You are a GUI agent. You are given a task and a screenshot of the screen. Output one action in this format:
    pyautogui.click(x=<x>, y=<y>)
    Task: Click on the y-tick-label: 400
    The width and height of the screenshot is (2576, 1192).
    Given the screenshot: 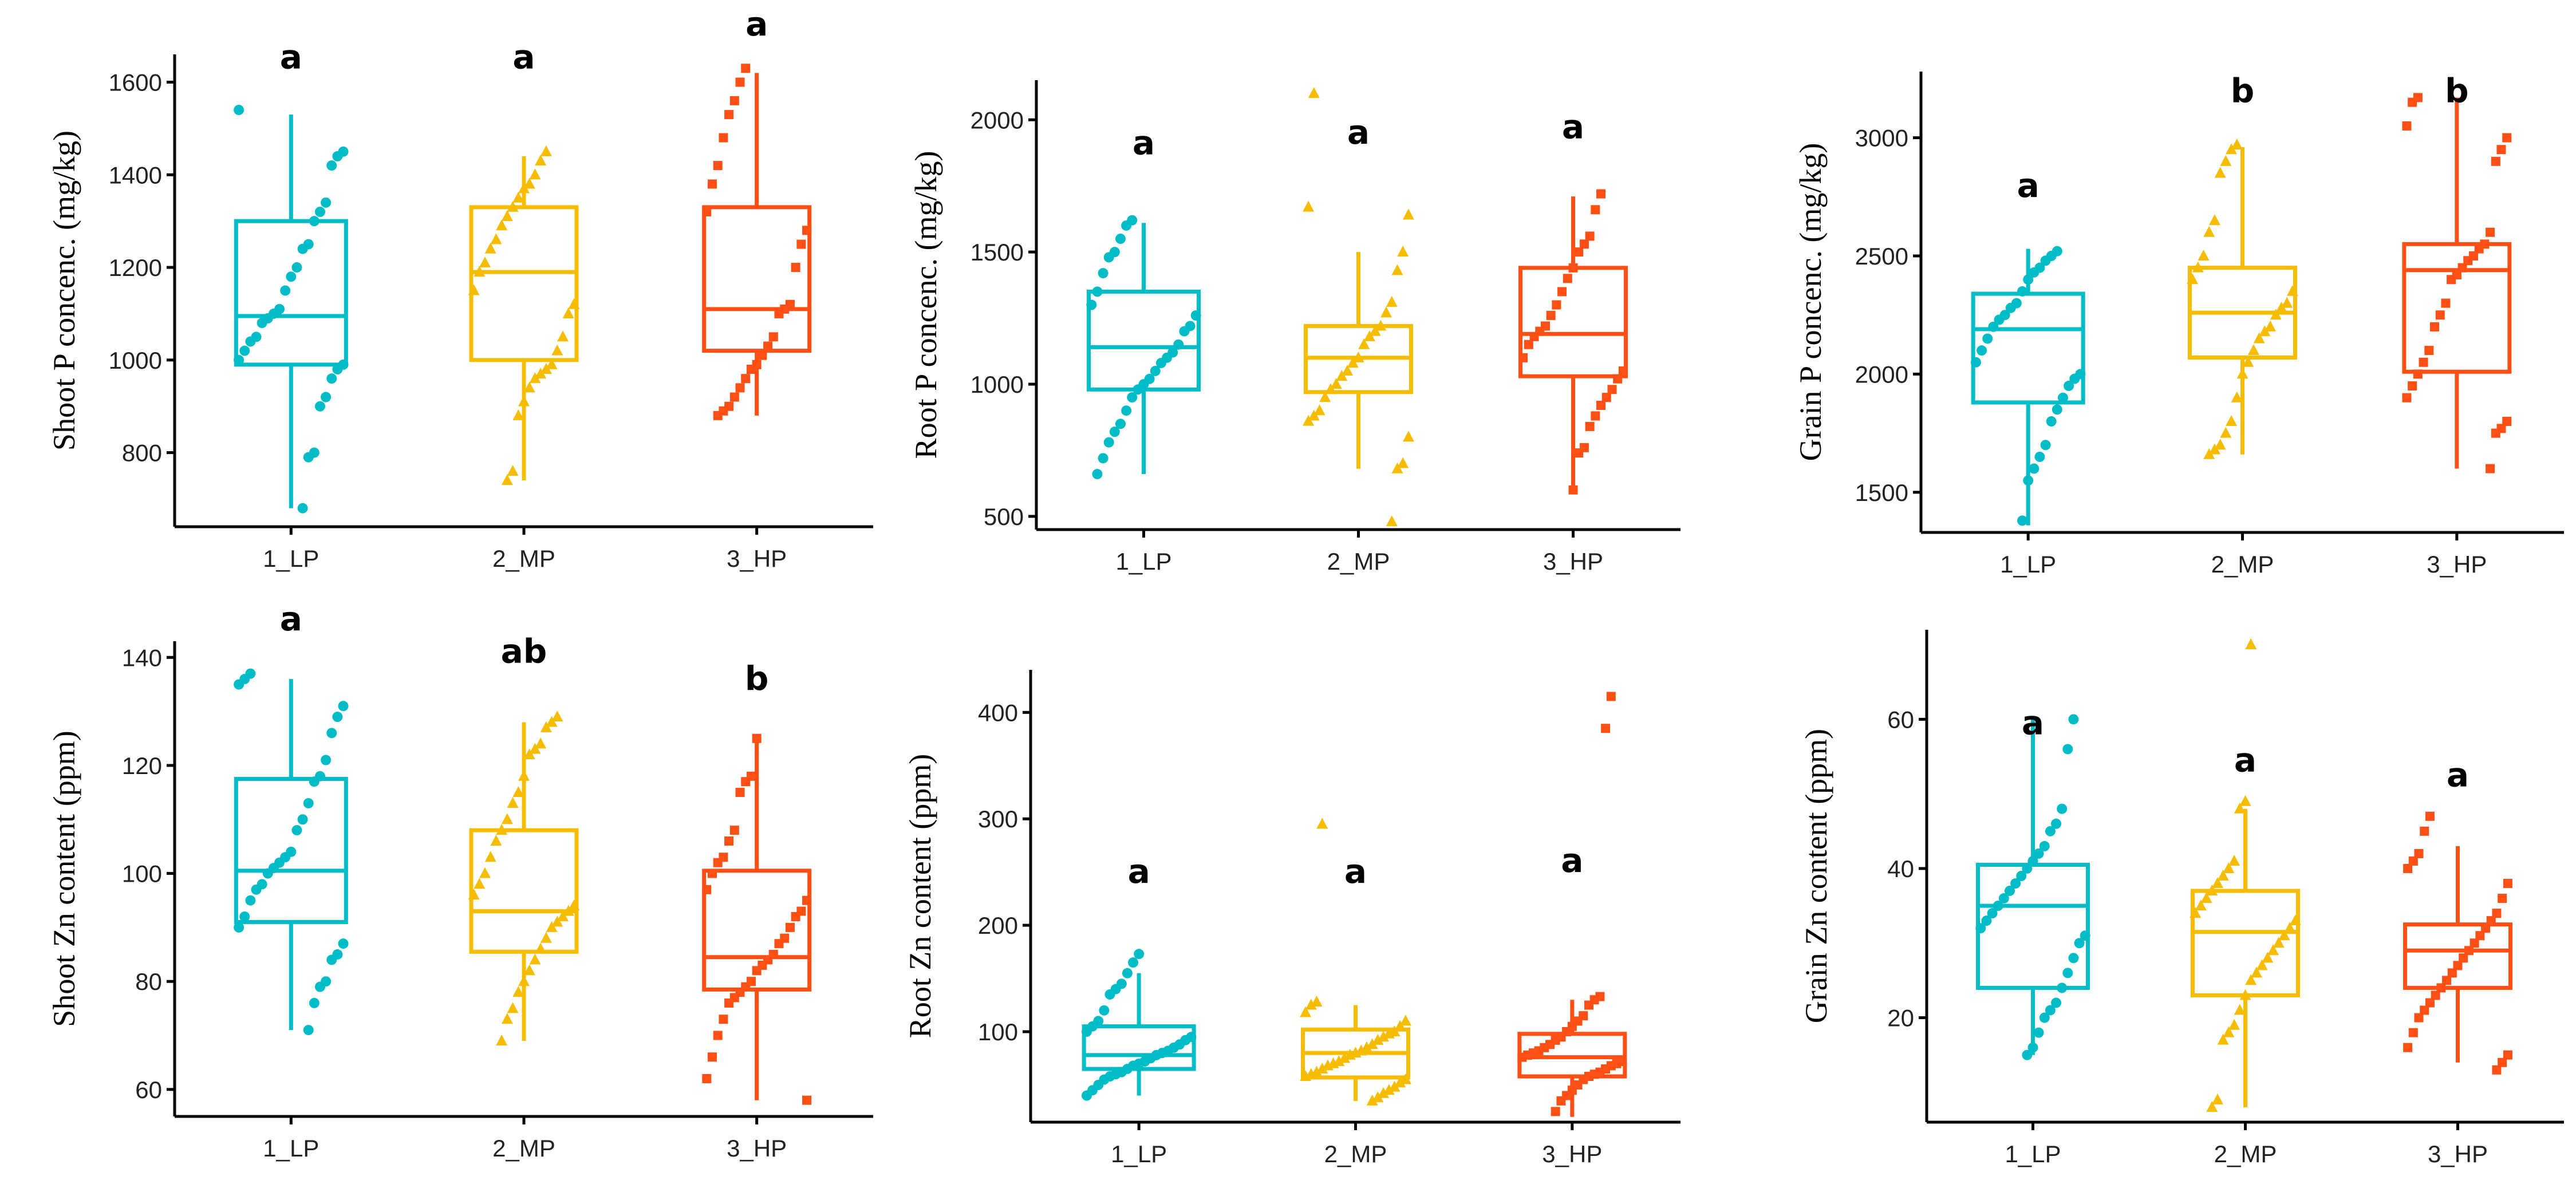 What is the action you would take?
    pyautogui.click(x=998, y=712)
    